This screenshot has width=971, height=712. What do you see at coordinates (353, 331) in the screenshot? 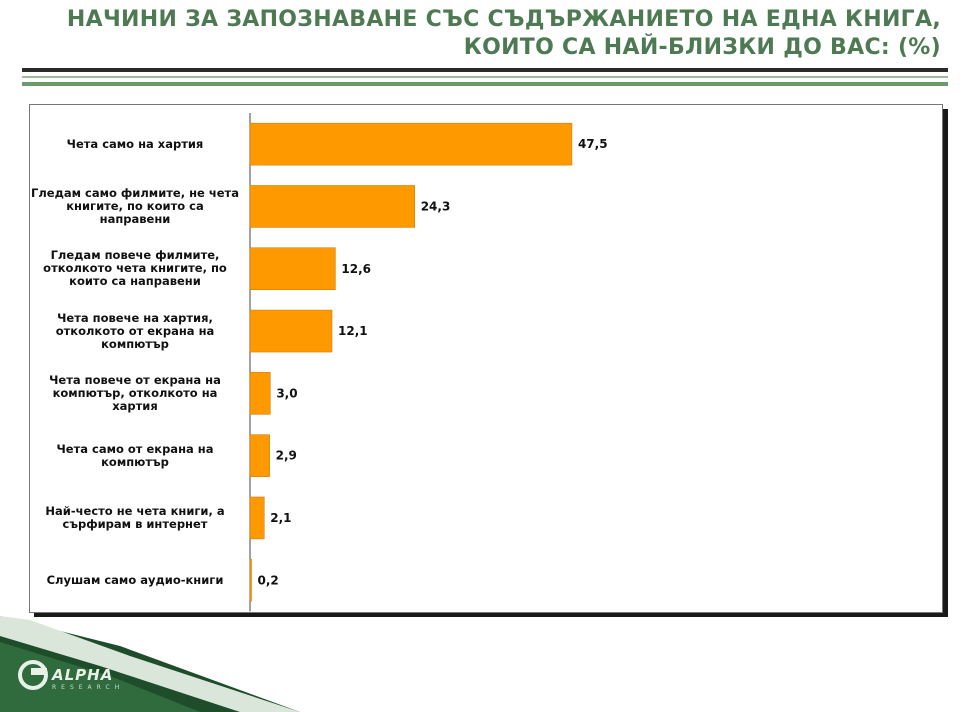
I see `value-label-4: 12,1` at bounding box center [353, 331].